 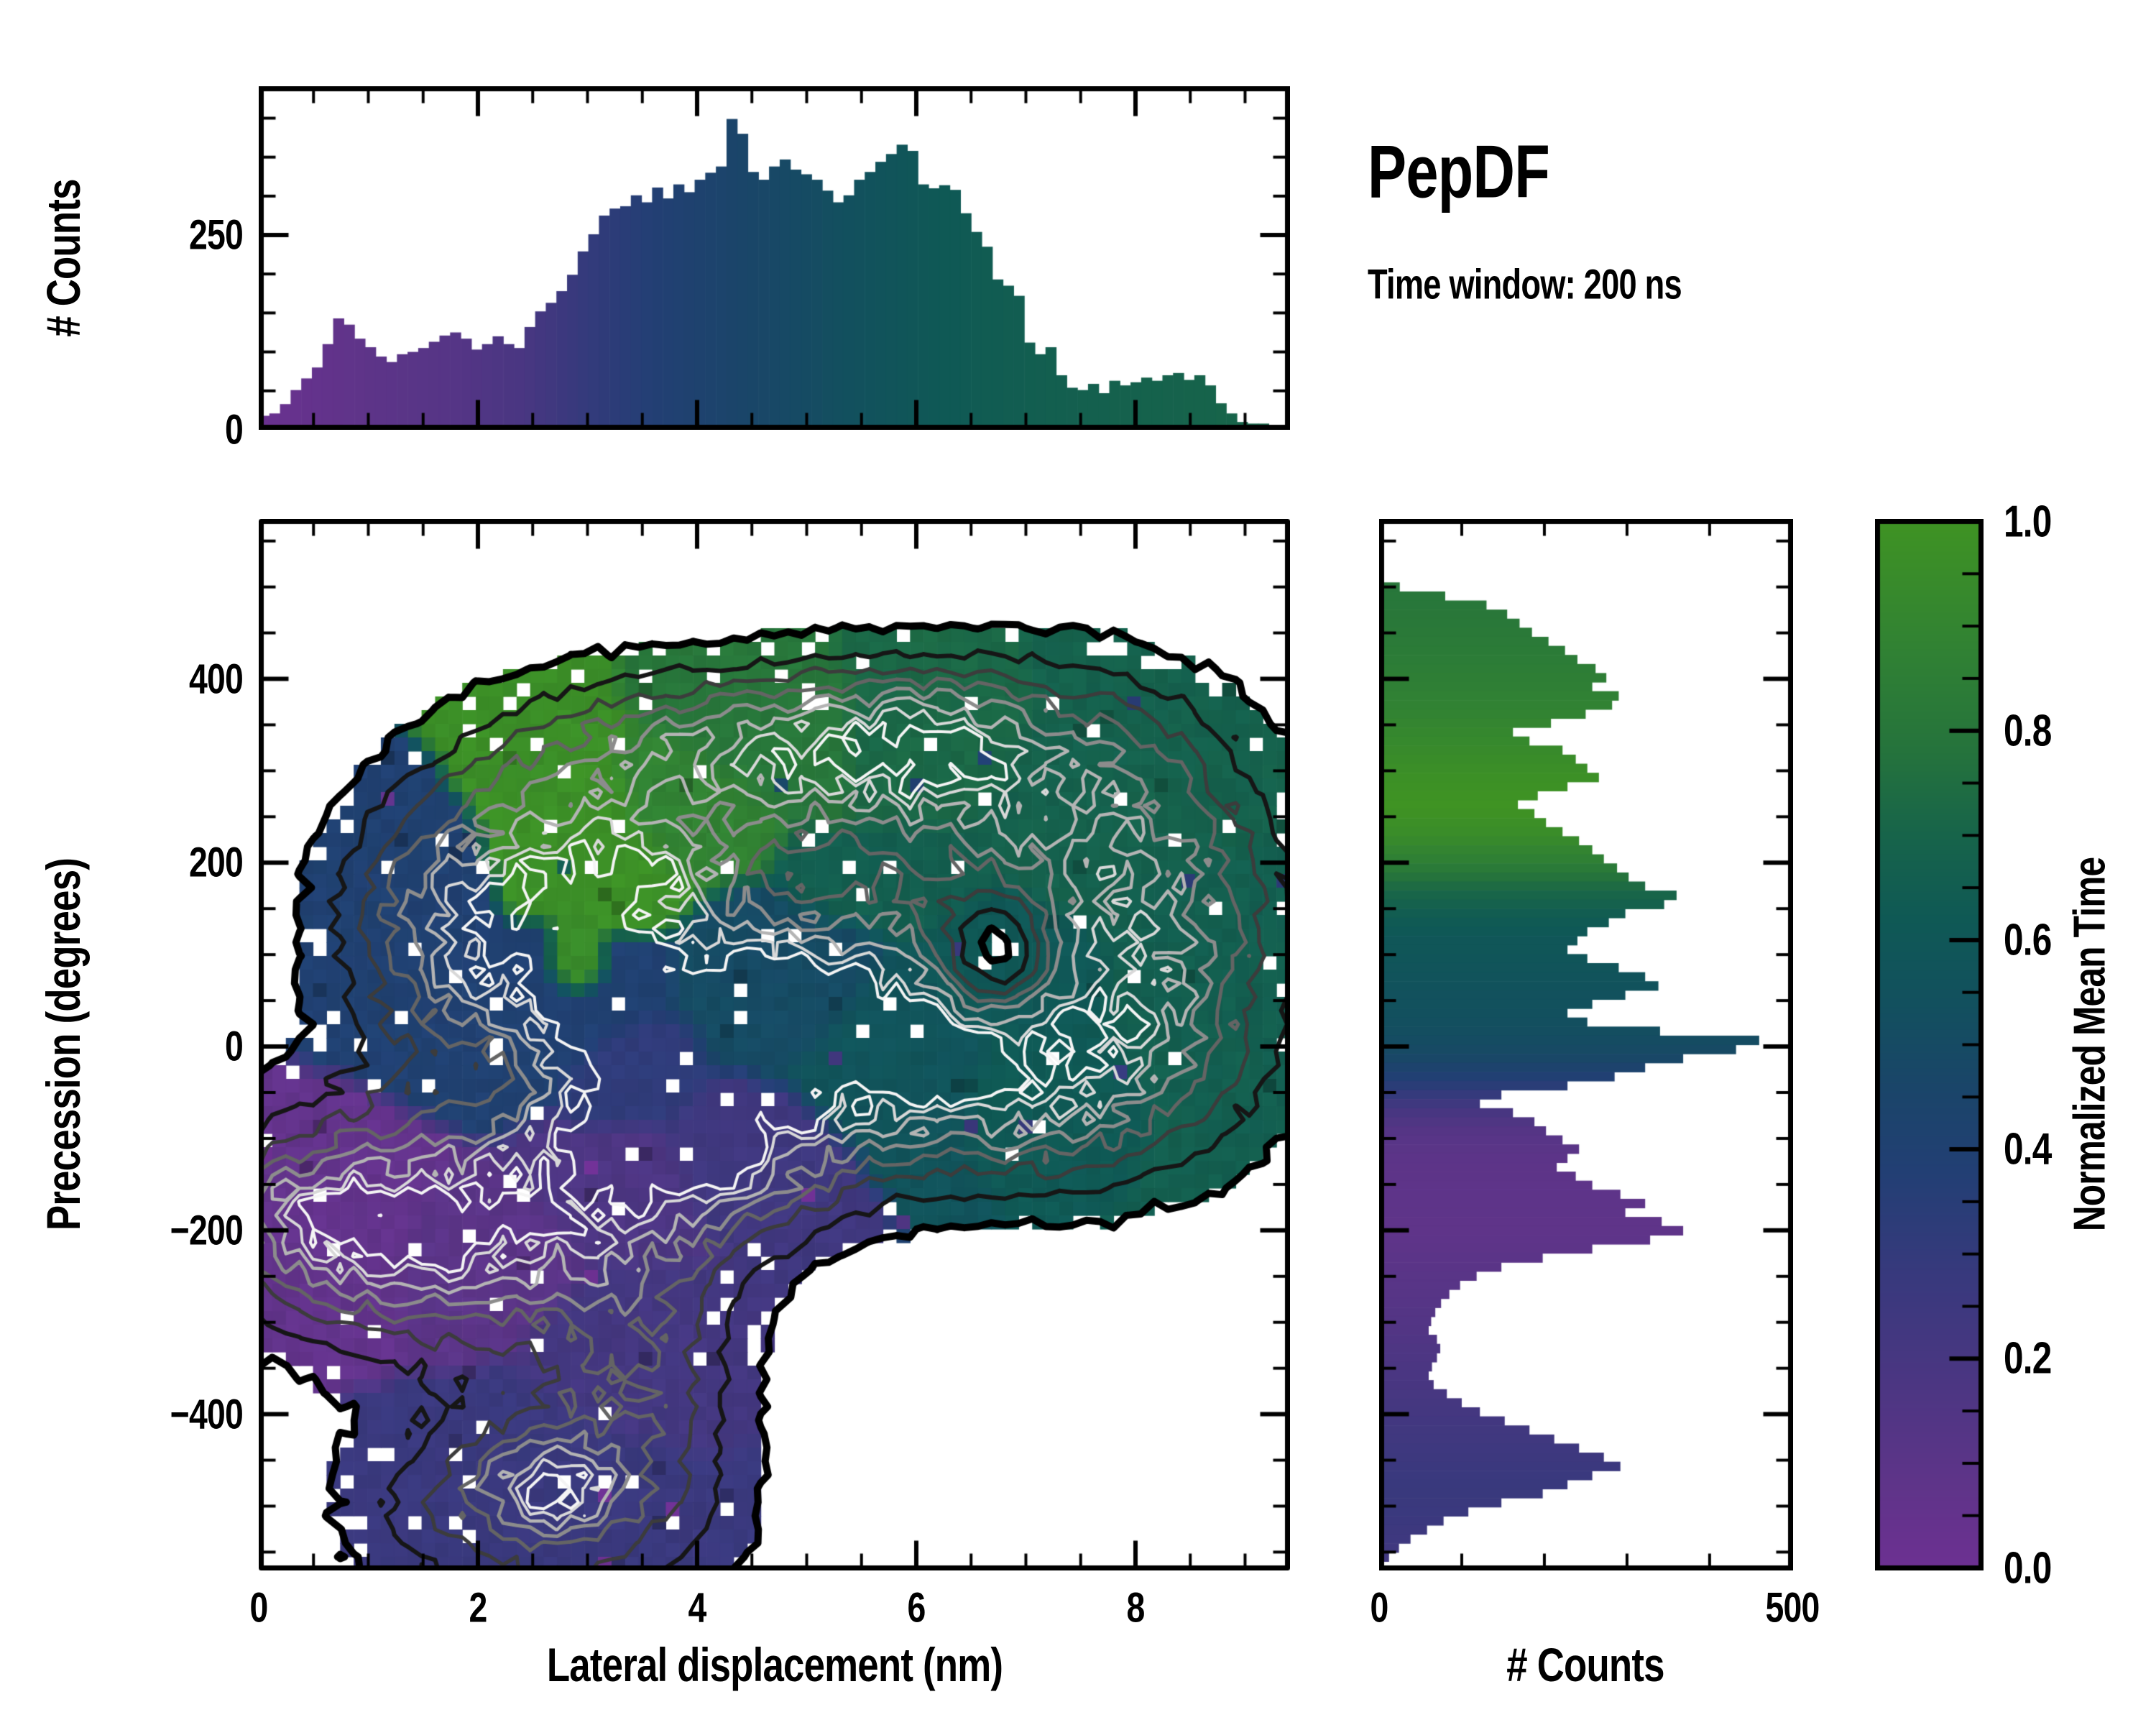 I want to click on tick-label: 6, so click(x=917, y=1608).